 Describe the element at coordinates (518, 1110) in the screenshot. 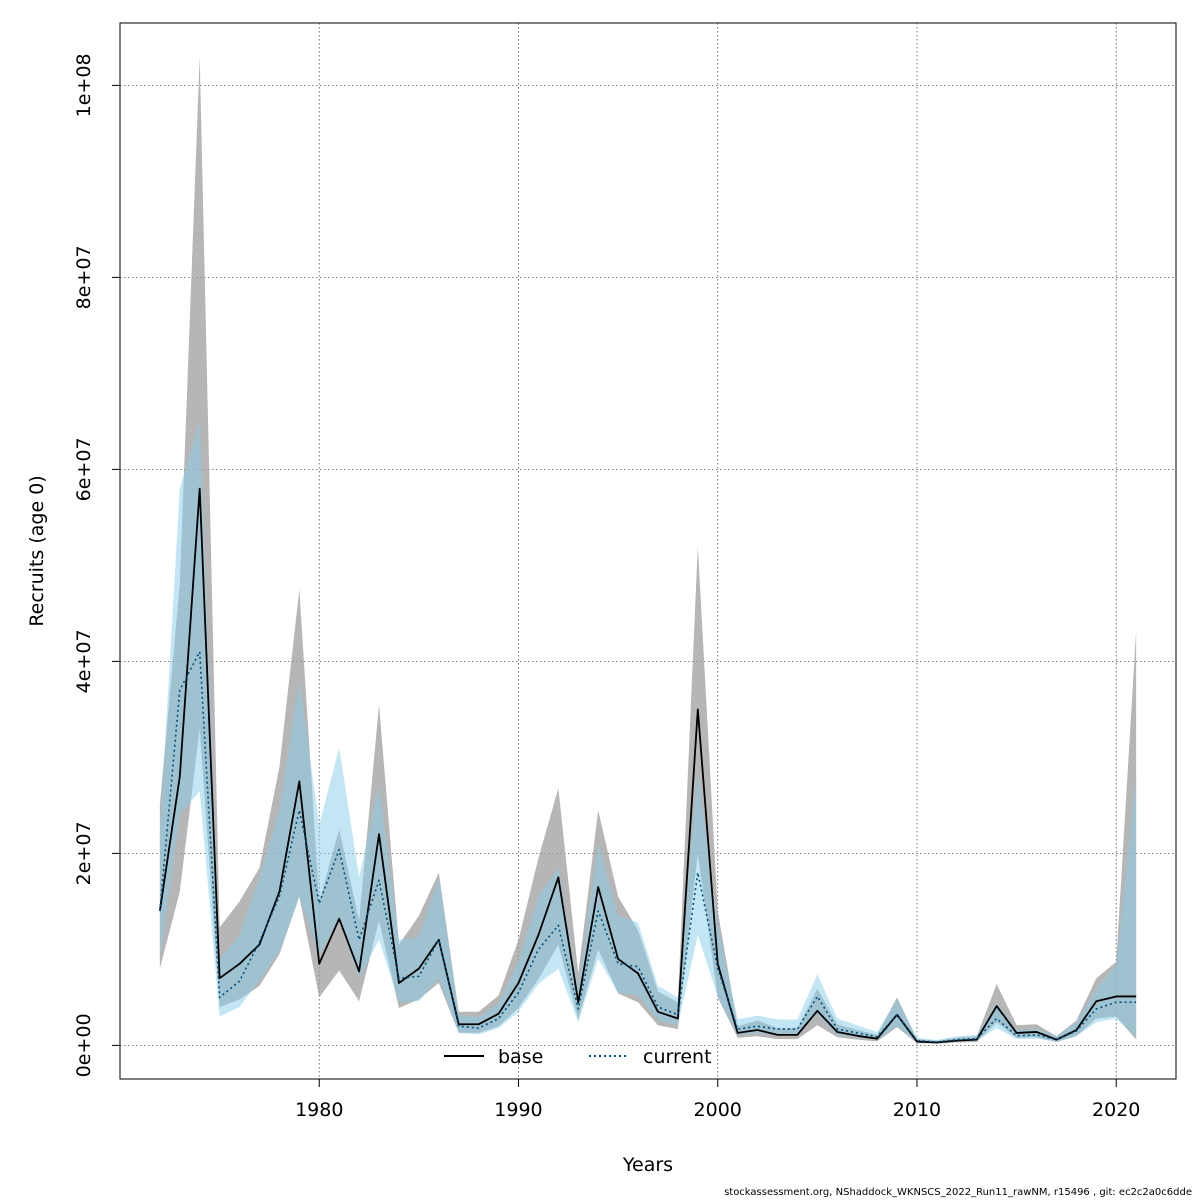

I see `x-tick-label: 1990` at that location.